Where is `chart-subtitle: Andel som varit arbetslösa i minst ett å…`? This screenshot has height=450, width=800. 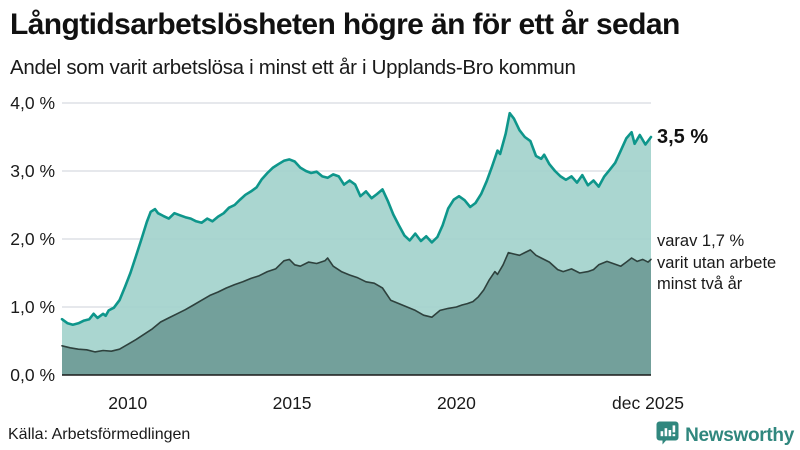 chart-subtitle: Andel som varit arbetslösa i minst ett å… is located at coordinates (293, 67).